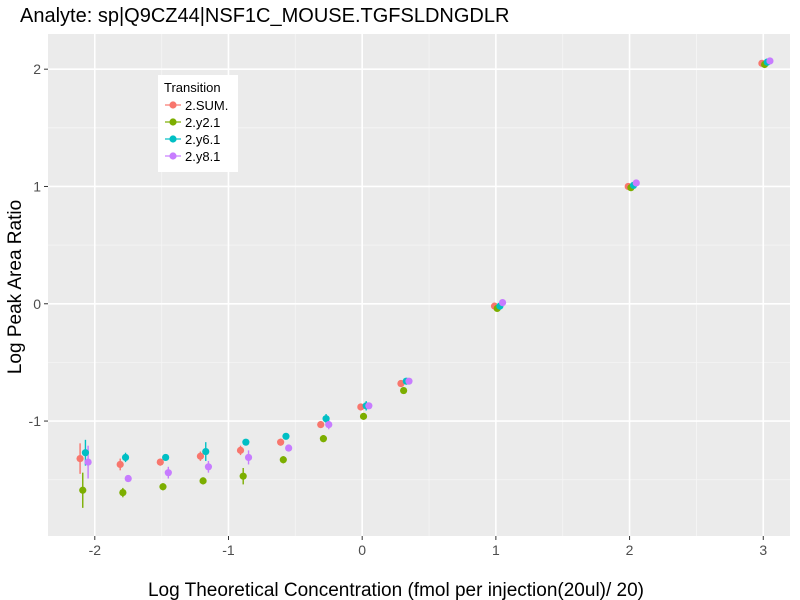 This screenshot has height=600, width=800. What do you see at coordinates (496, 550) in the screenshot?
I see `x-tick-label: 1` at bounding box center [496, 550].